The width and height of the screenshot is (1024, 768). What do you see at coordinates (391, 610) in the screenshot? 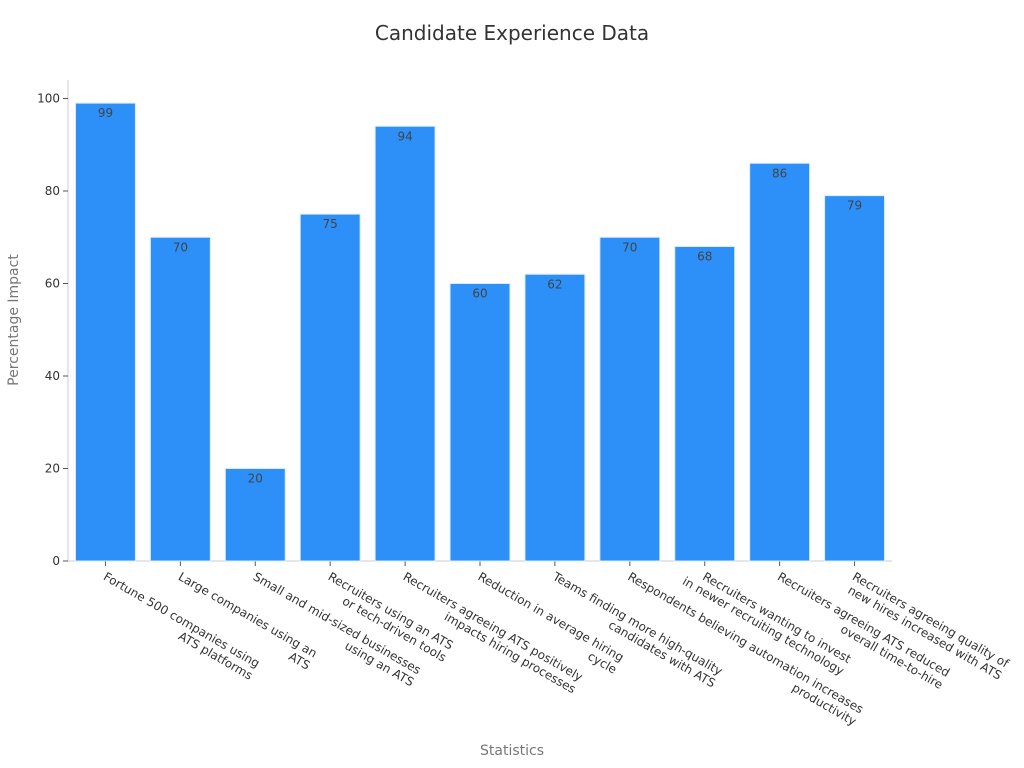
I see `category-label-line: Recruiters using an ATS` at bounding box center [391, 610].